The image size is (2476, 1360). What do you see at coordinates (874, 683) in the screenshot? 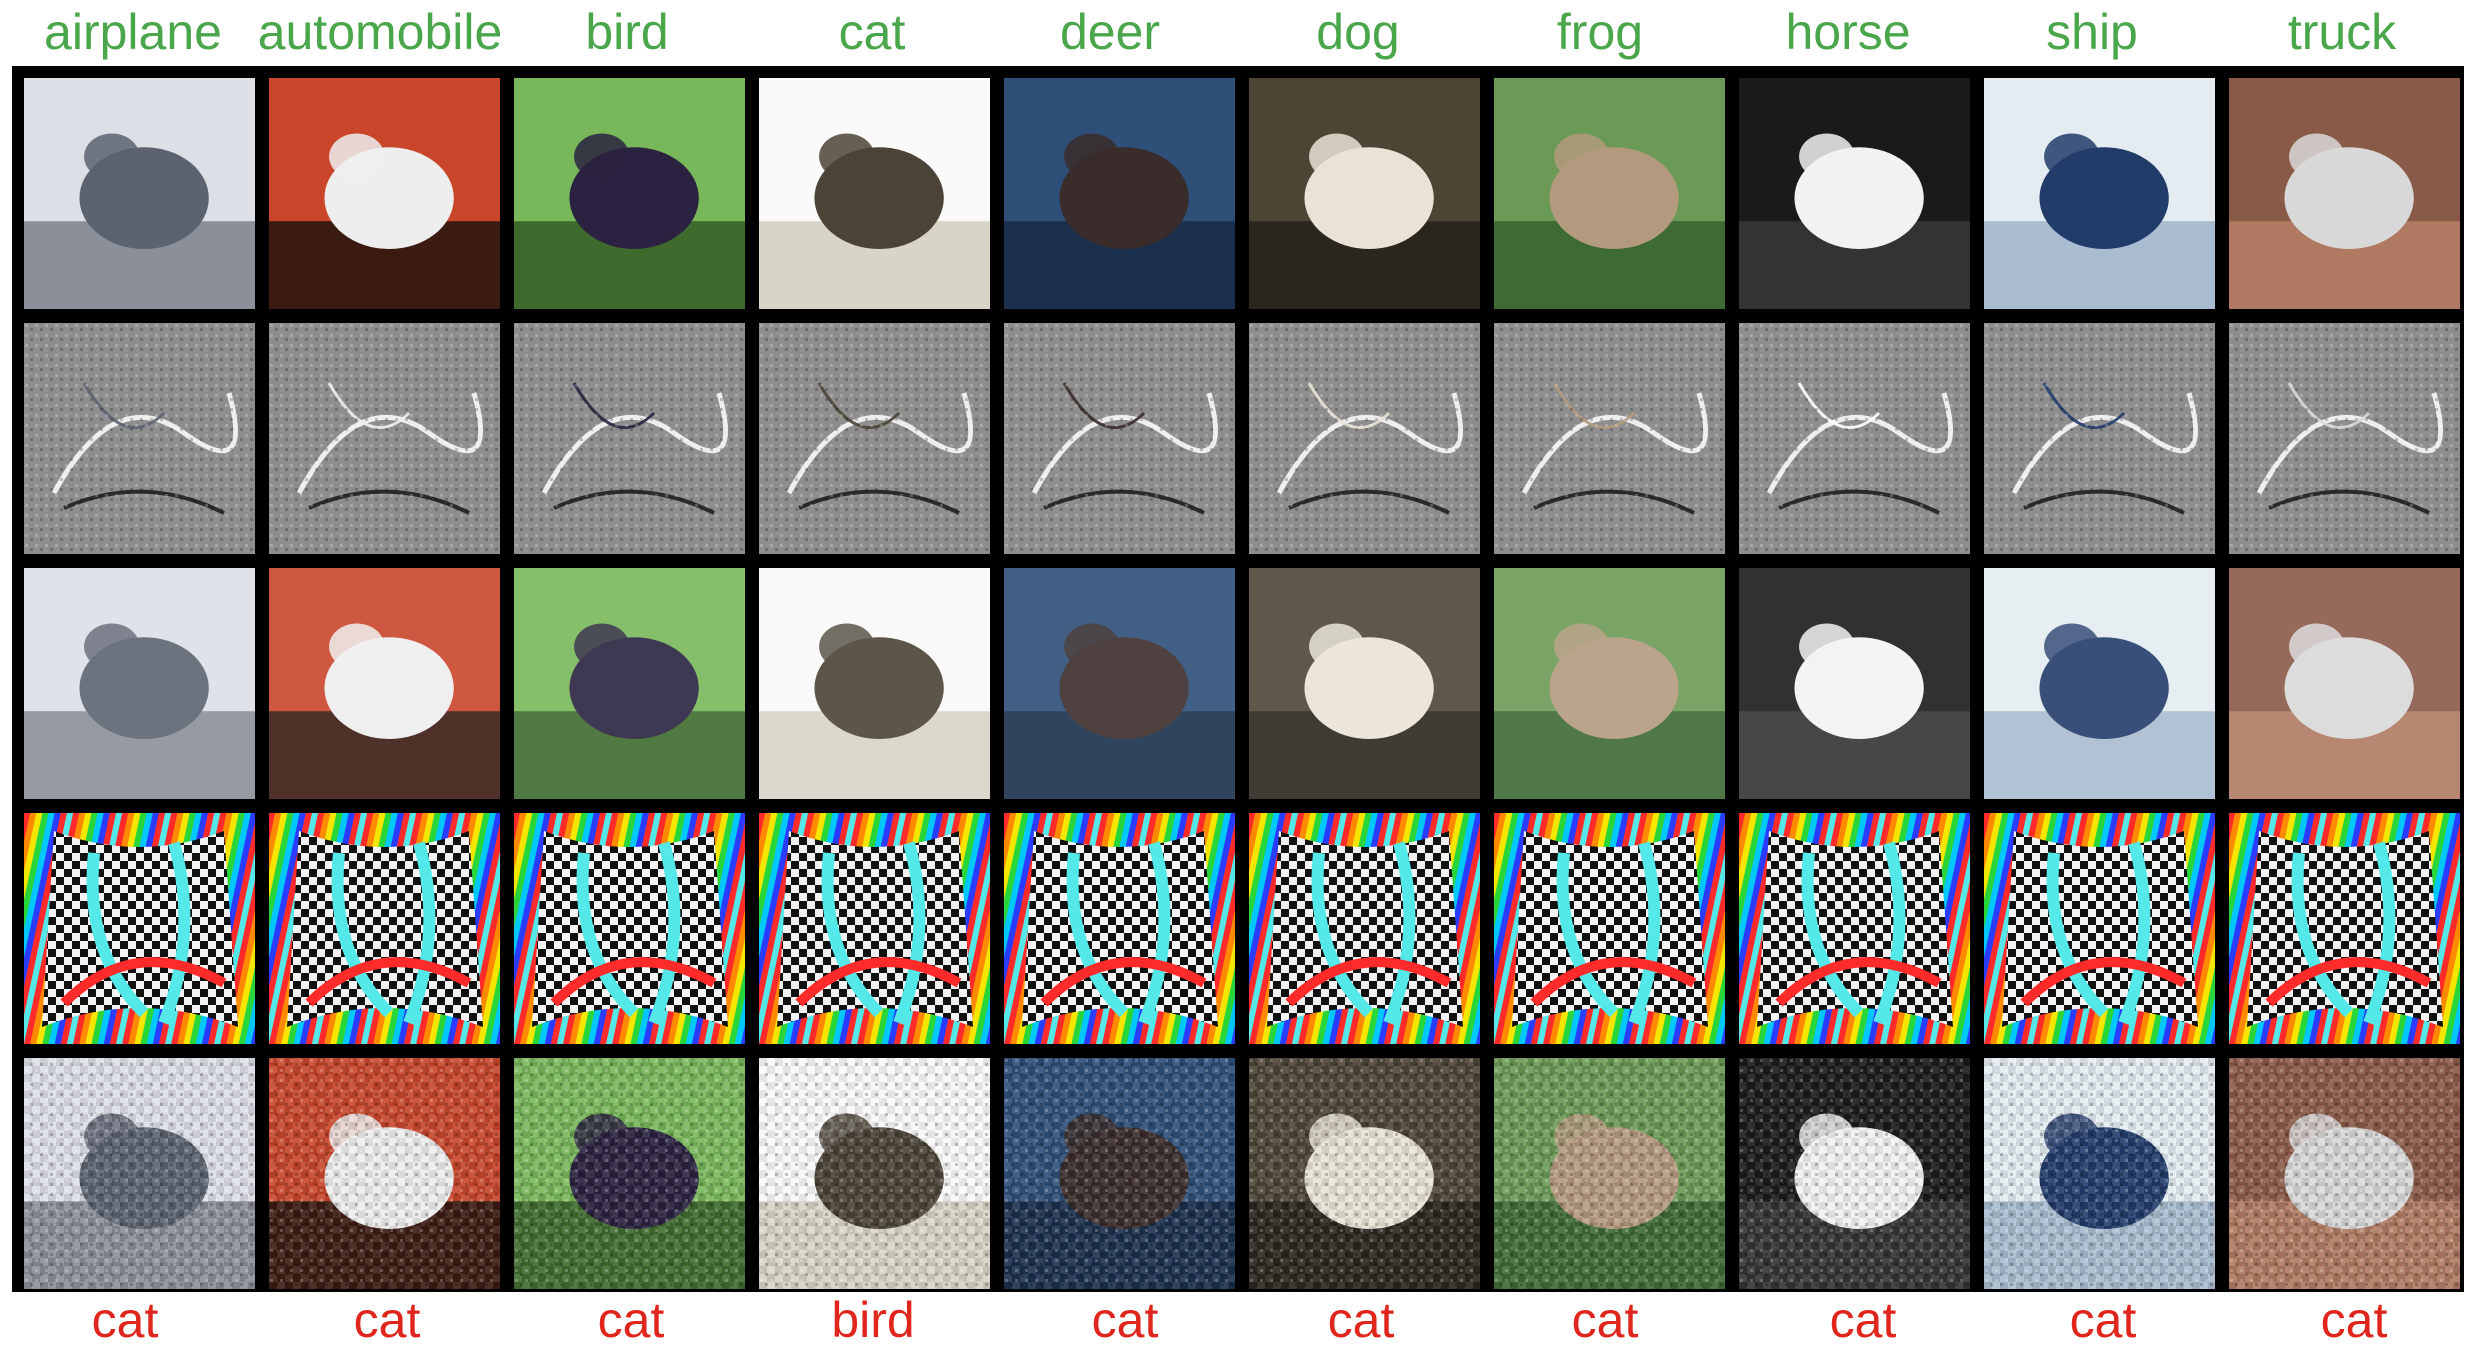
I see `tile-r3-c4` at bounding box center [874, 683].